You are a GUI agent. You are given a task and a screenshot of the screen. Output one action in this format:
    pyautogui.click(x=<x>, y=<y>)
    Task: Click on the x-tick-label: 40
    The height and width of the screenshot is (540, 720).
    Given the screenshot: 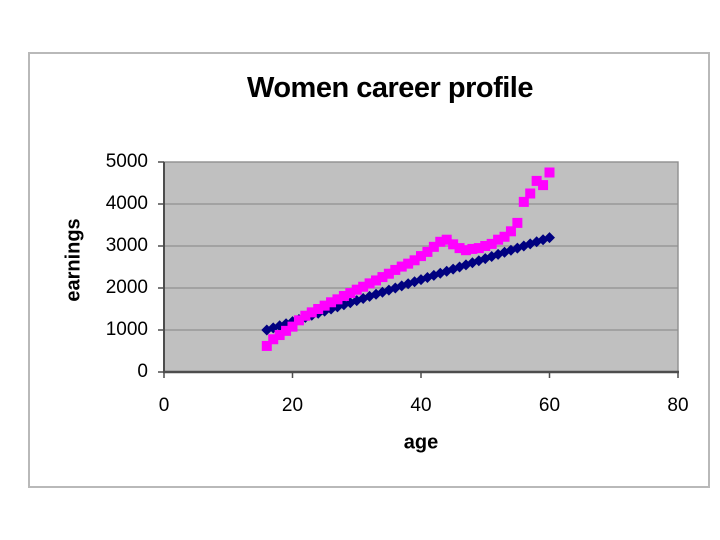 What is the action you would take?
    pyautogui.click(x=421, y=405)
    